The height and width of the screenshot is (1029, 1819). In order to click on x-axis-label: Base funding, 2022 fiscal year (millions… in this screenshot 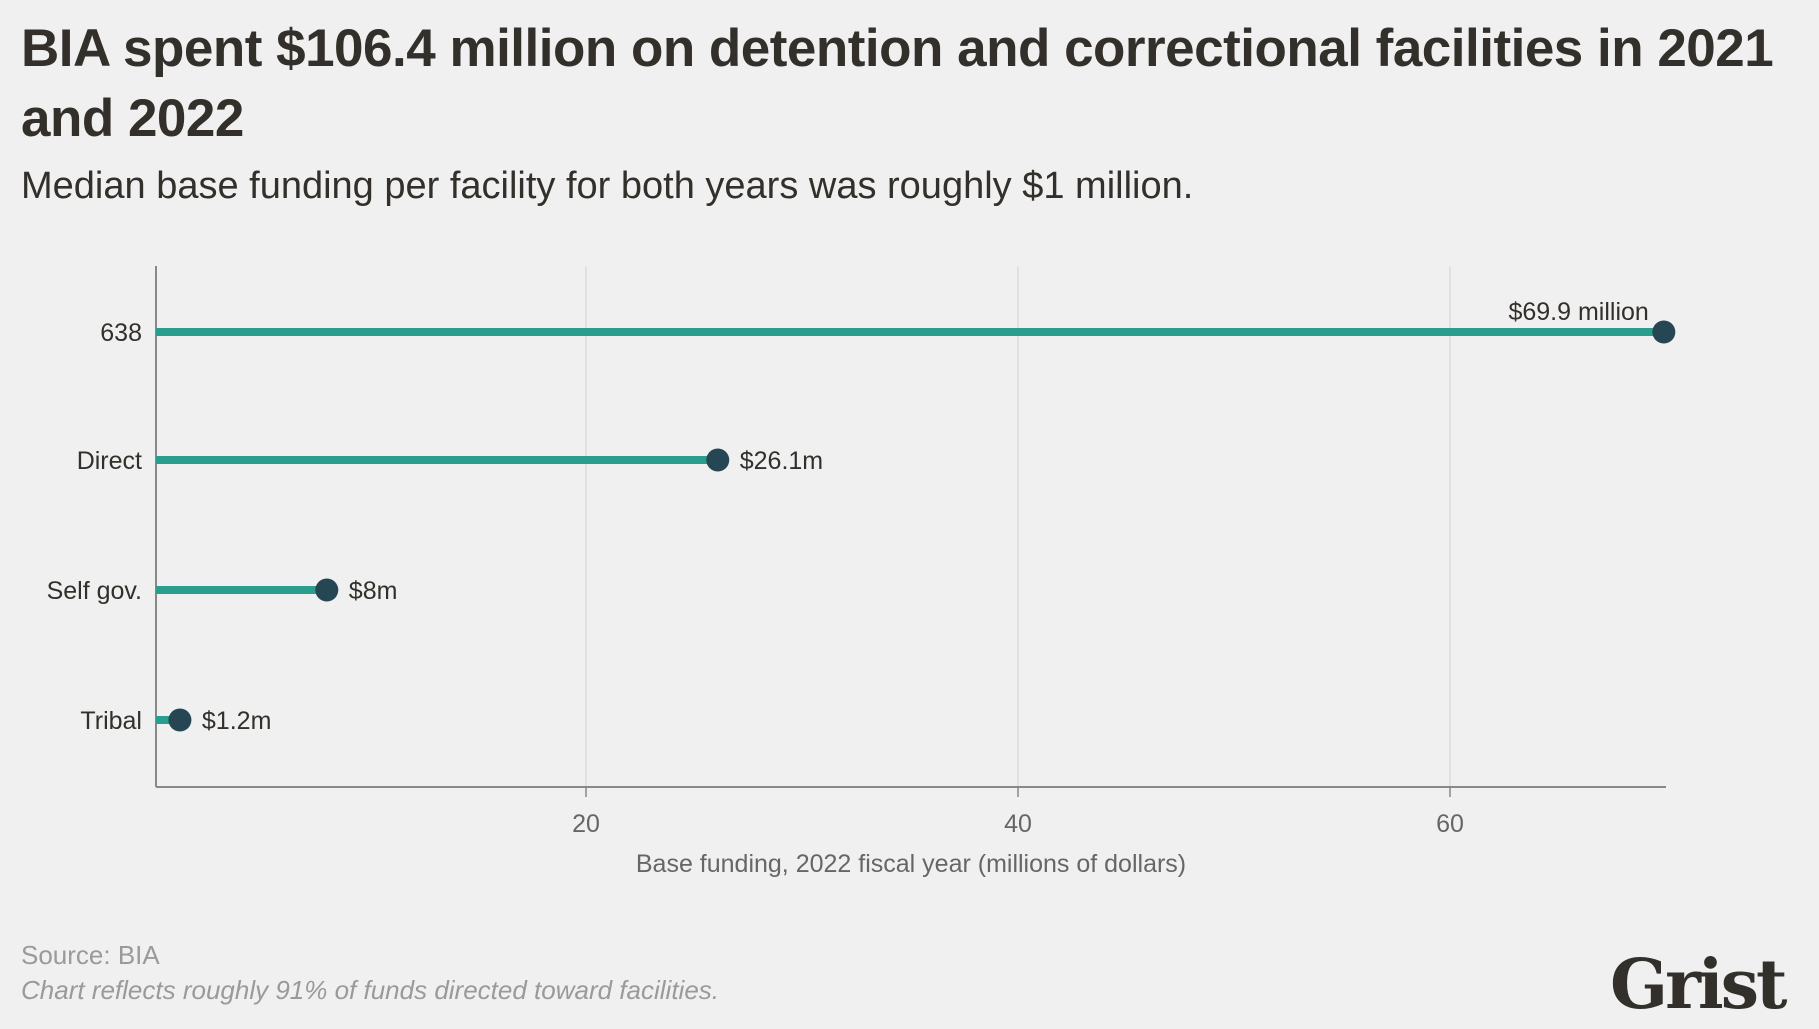, I will do `click(911, 864)`.